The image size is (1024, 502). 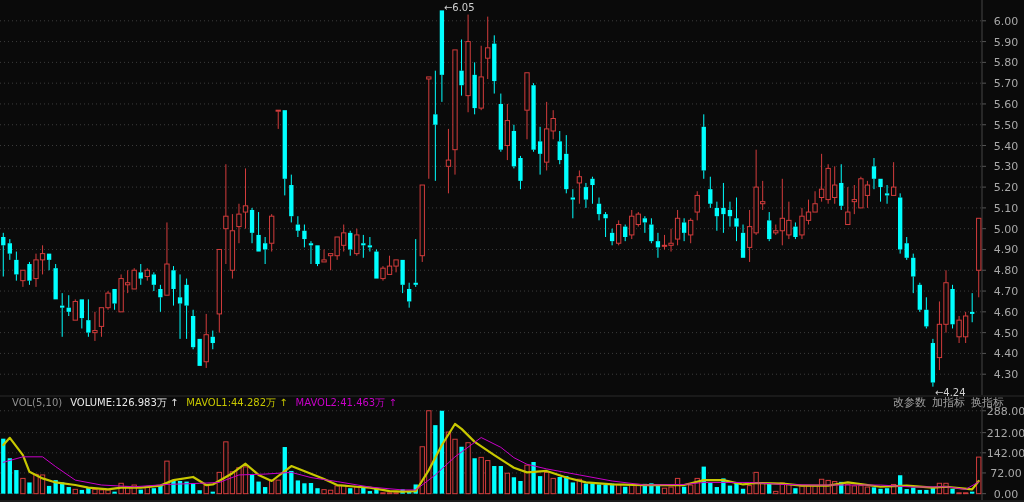 What do you see at coordinates (1006, 21) in the screenshot?
I see `y-tick-label: 6.00` at bounding box center [1006, 21].